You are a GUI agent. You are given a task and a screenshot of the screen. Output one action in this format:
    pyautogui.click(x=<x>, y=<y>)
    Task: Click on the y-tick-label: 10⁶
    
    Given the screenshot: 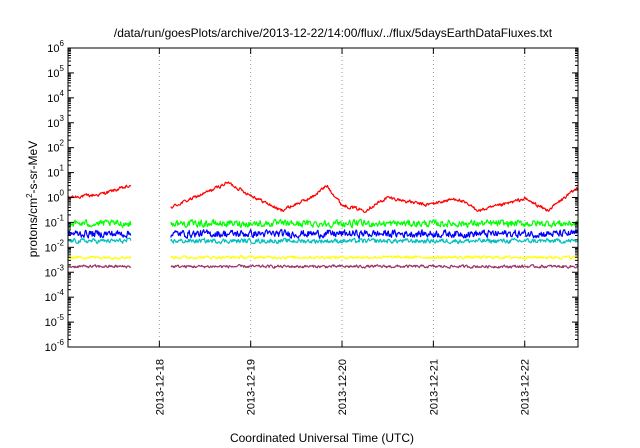 What is the action you would take?
    pyautogui.click(x=55, y=47)
    